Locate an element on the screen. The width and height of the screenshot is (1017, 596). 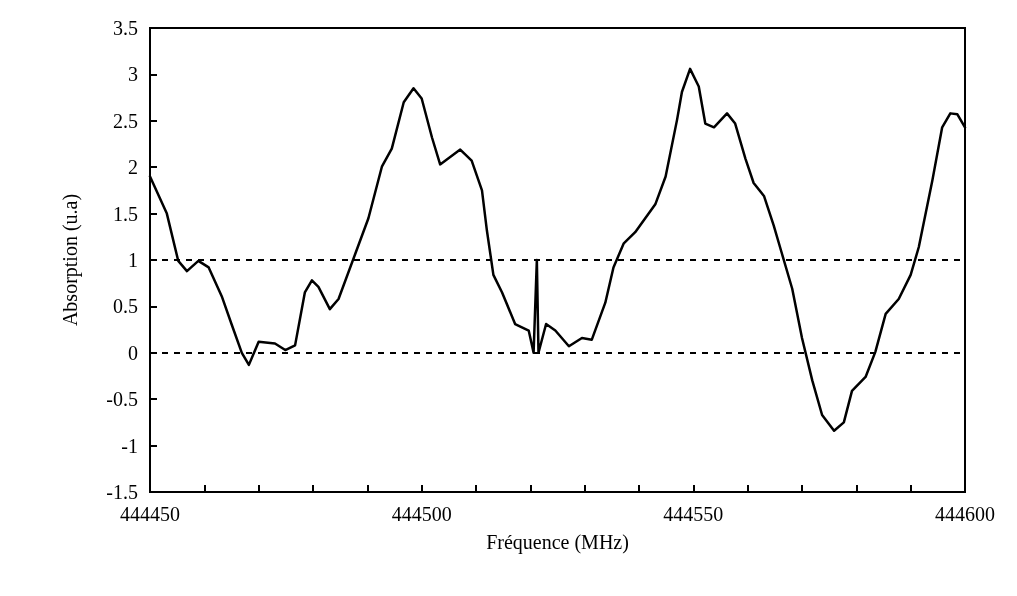
y-tick-label: -1 is located at coordinates (129, 445).